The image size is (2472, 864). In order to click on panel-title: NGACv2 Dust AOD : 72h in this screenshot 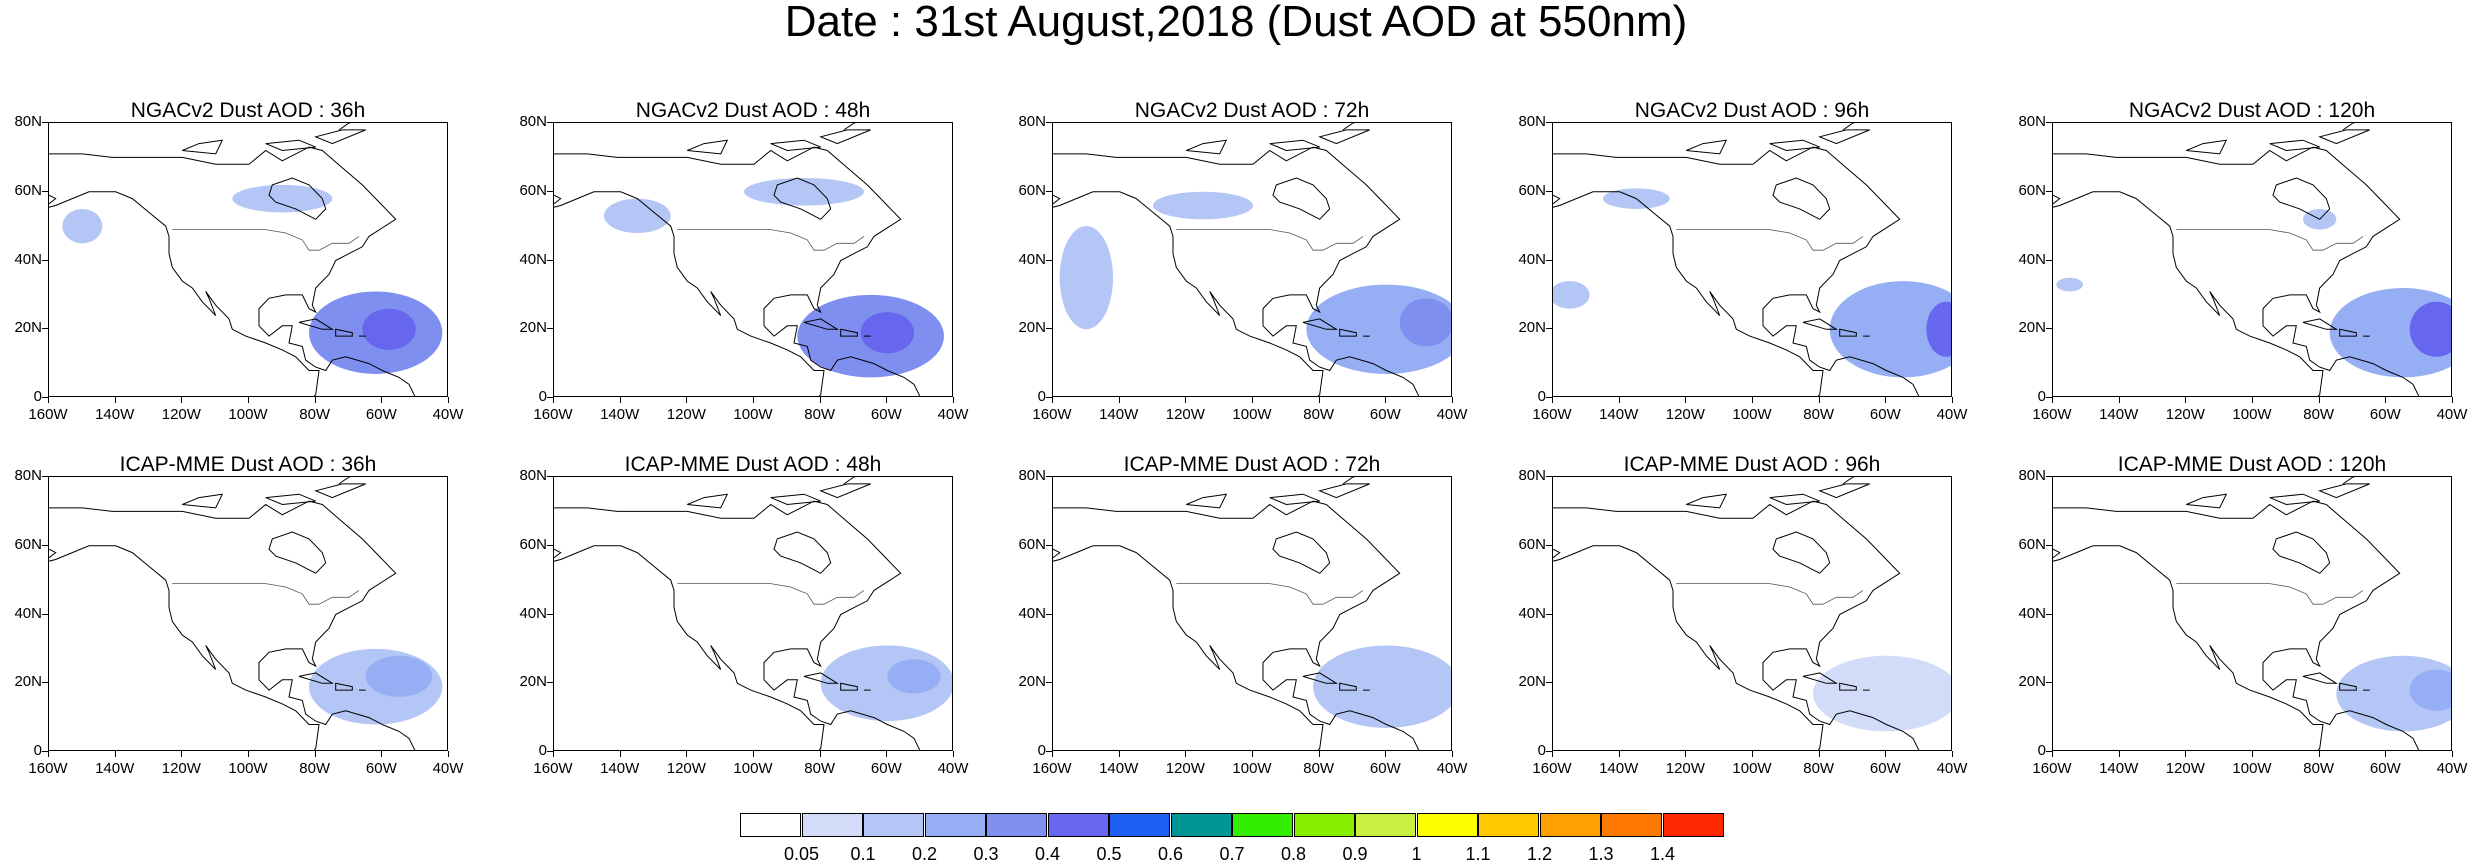, I will do `click(1252, 110)`.